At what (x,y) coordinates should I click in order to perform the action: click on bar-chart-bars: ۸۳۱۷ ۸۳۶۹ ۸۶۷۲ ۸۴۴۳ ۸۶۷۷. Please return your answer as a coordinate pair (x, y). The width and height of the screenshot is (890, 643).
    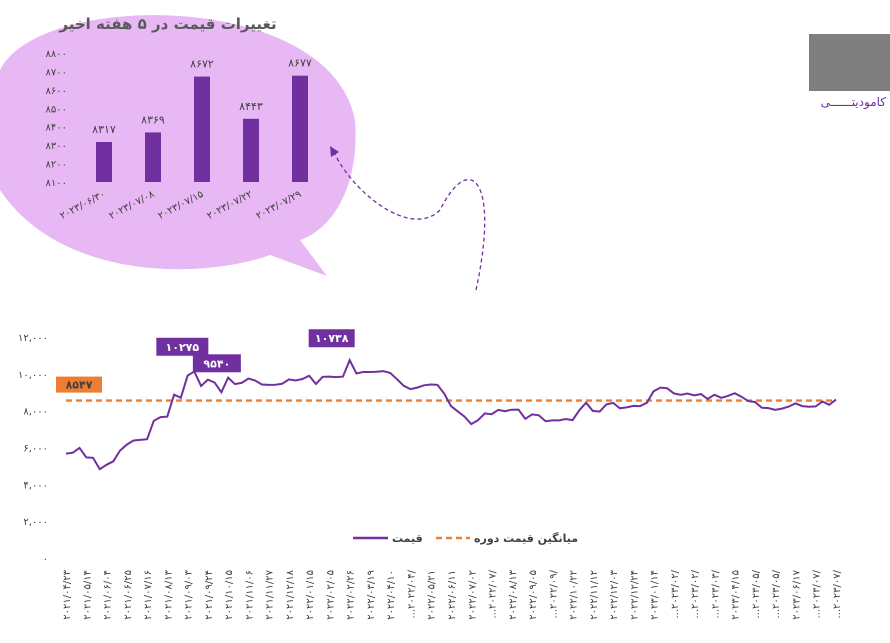
    Looking at the image, I should click on (202, 119).